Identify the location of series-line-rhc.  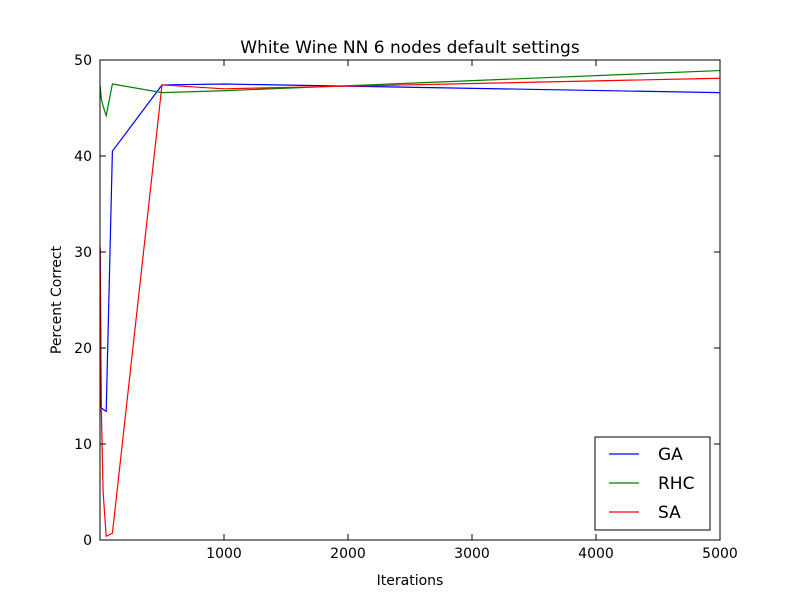
(410, 94).